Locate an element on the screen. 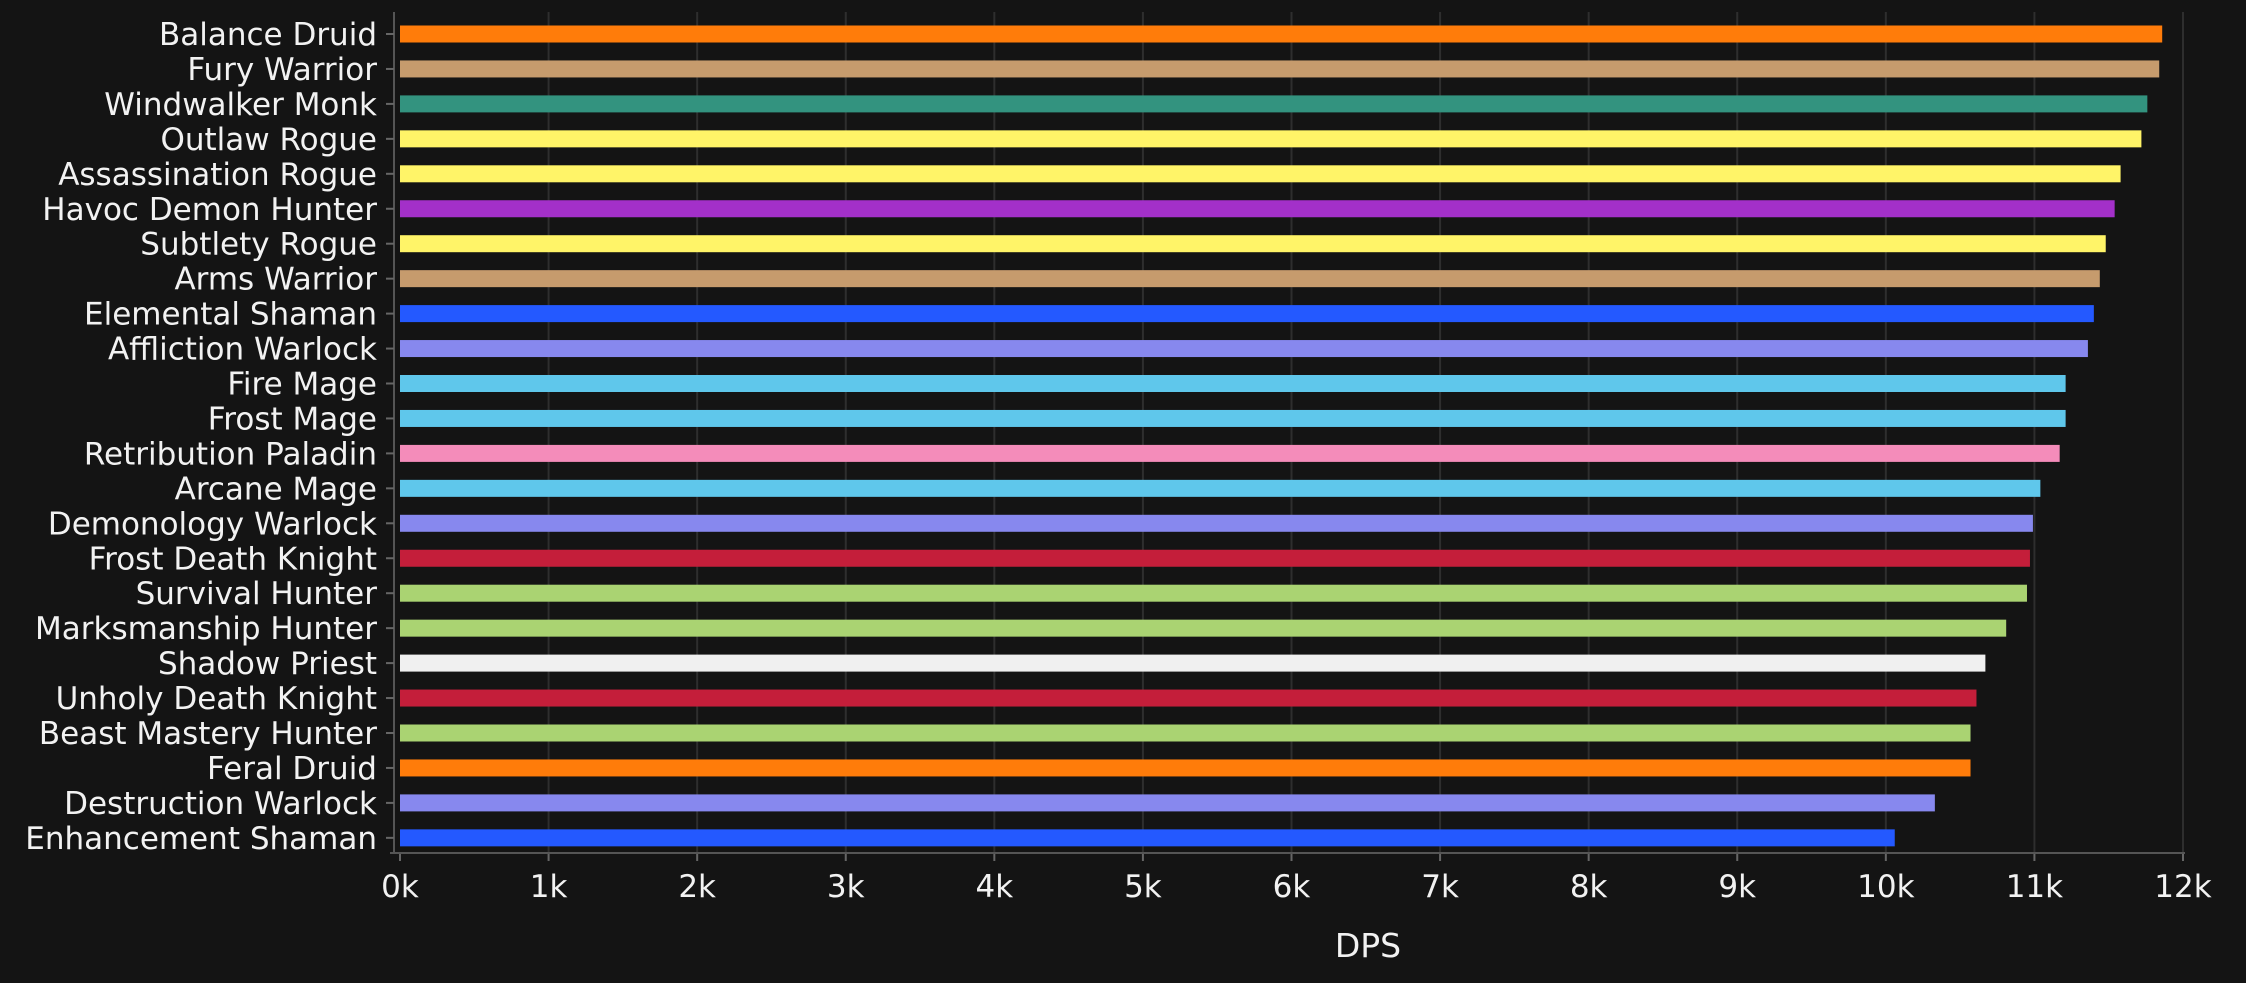  x-tick-label: 8k is located at coordinates (1589, 887).